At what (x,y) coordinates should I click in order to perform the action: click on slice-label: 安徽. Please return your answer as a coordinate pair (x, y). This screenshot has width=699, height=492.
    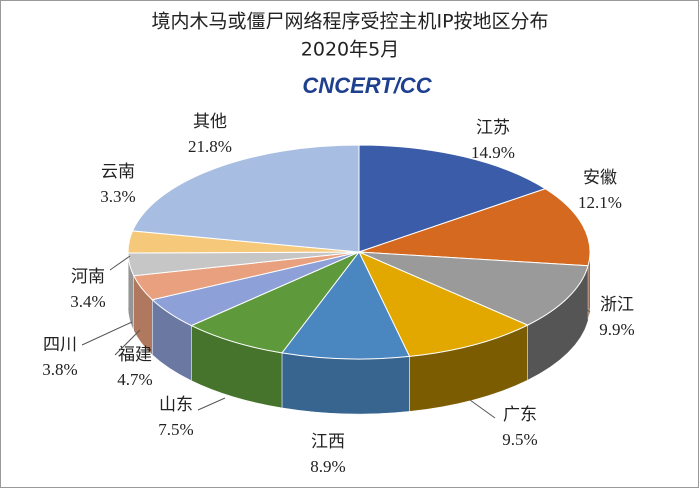
    Looking at the image, I should click on (600, 178).